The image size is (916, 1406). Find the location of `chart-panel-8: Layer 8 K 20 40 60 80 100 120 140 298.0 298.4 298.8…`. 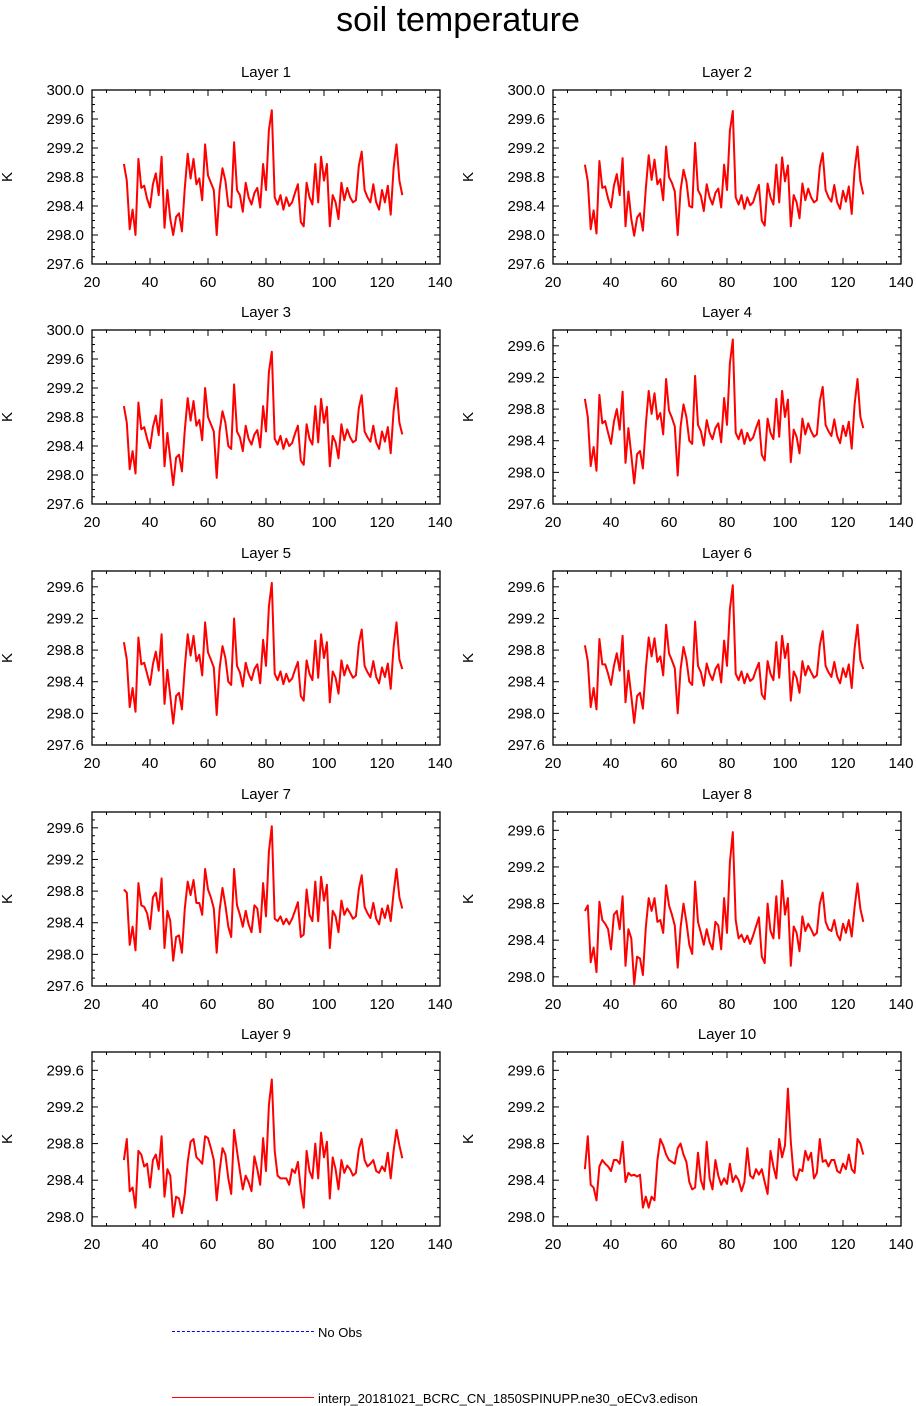

chart-panel-8: Layer 8 K 20 40 60 80 100 120 140 298.0 298.4 298.8… is located at coordinates (687, 899).